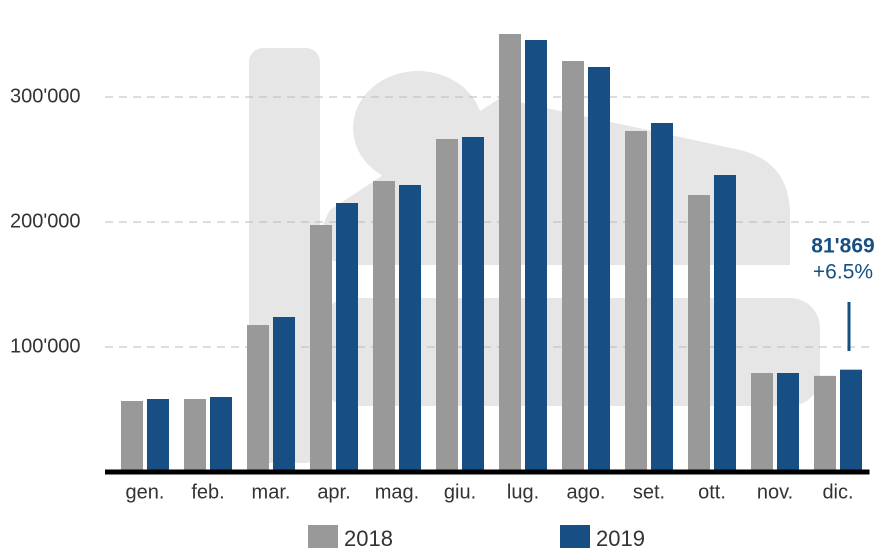 Image resolution: width=882 pixels, height=550 pixels. I want to click on legend-label: 2019, so click(620, 538).